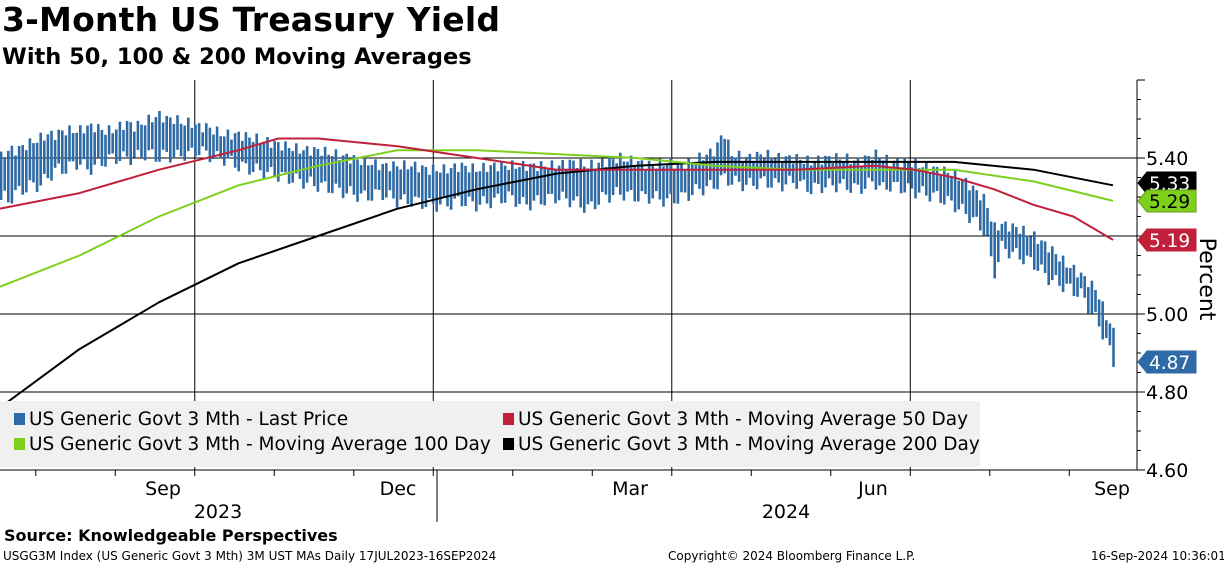 The height and width of the screenshot is (566, 1224). What do you see at coordinates (1167, 471) in the screenshot?
I see `y-tick-label: 4.60` at bounding box center [1167, 471].